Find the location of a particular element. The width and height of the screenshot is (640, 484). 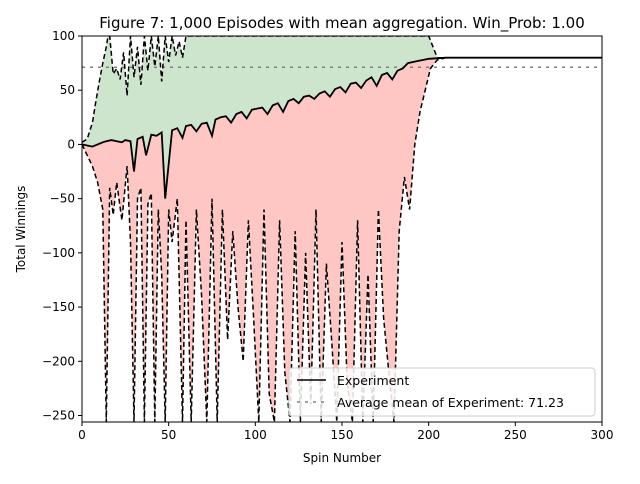

y-axis-label: Total Winnings is located at coordinates (21, 230).